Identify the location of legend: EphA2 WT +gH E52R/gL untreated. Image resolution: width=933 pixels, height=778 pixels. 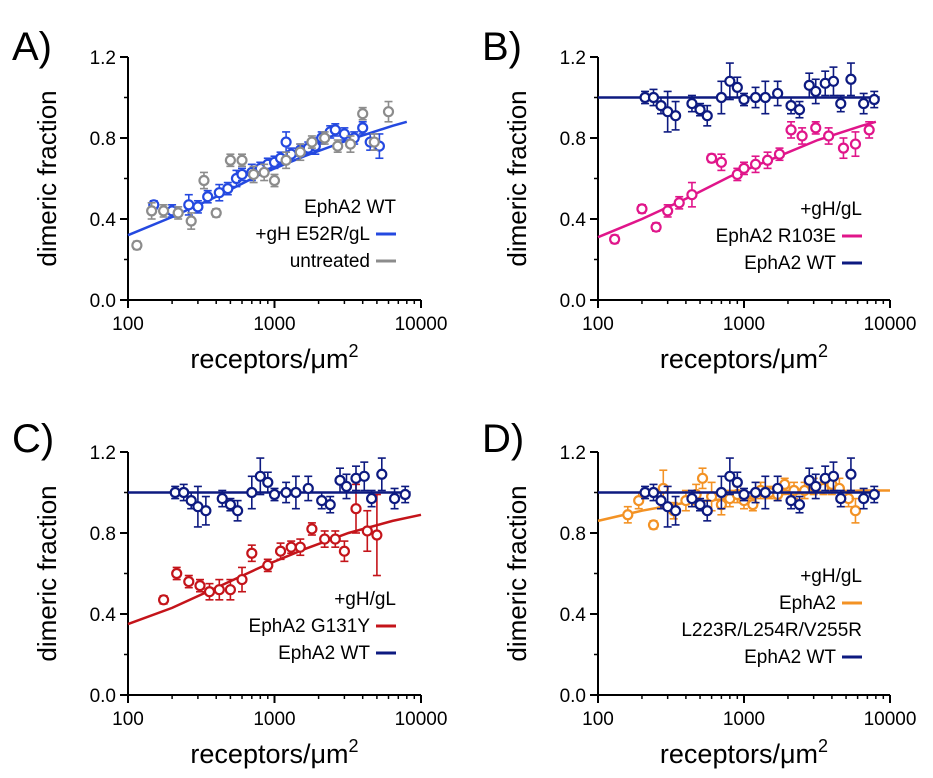
(325, 234).